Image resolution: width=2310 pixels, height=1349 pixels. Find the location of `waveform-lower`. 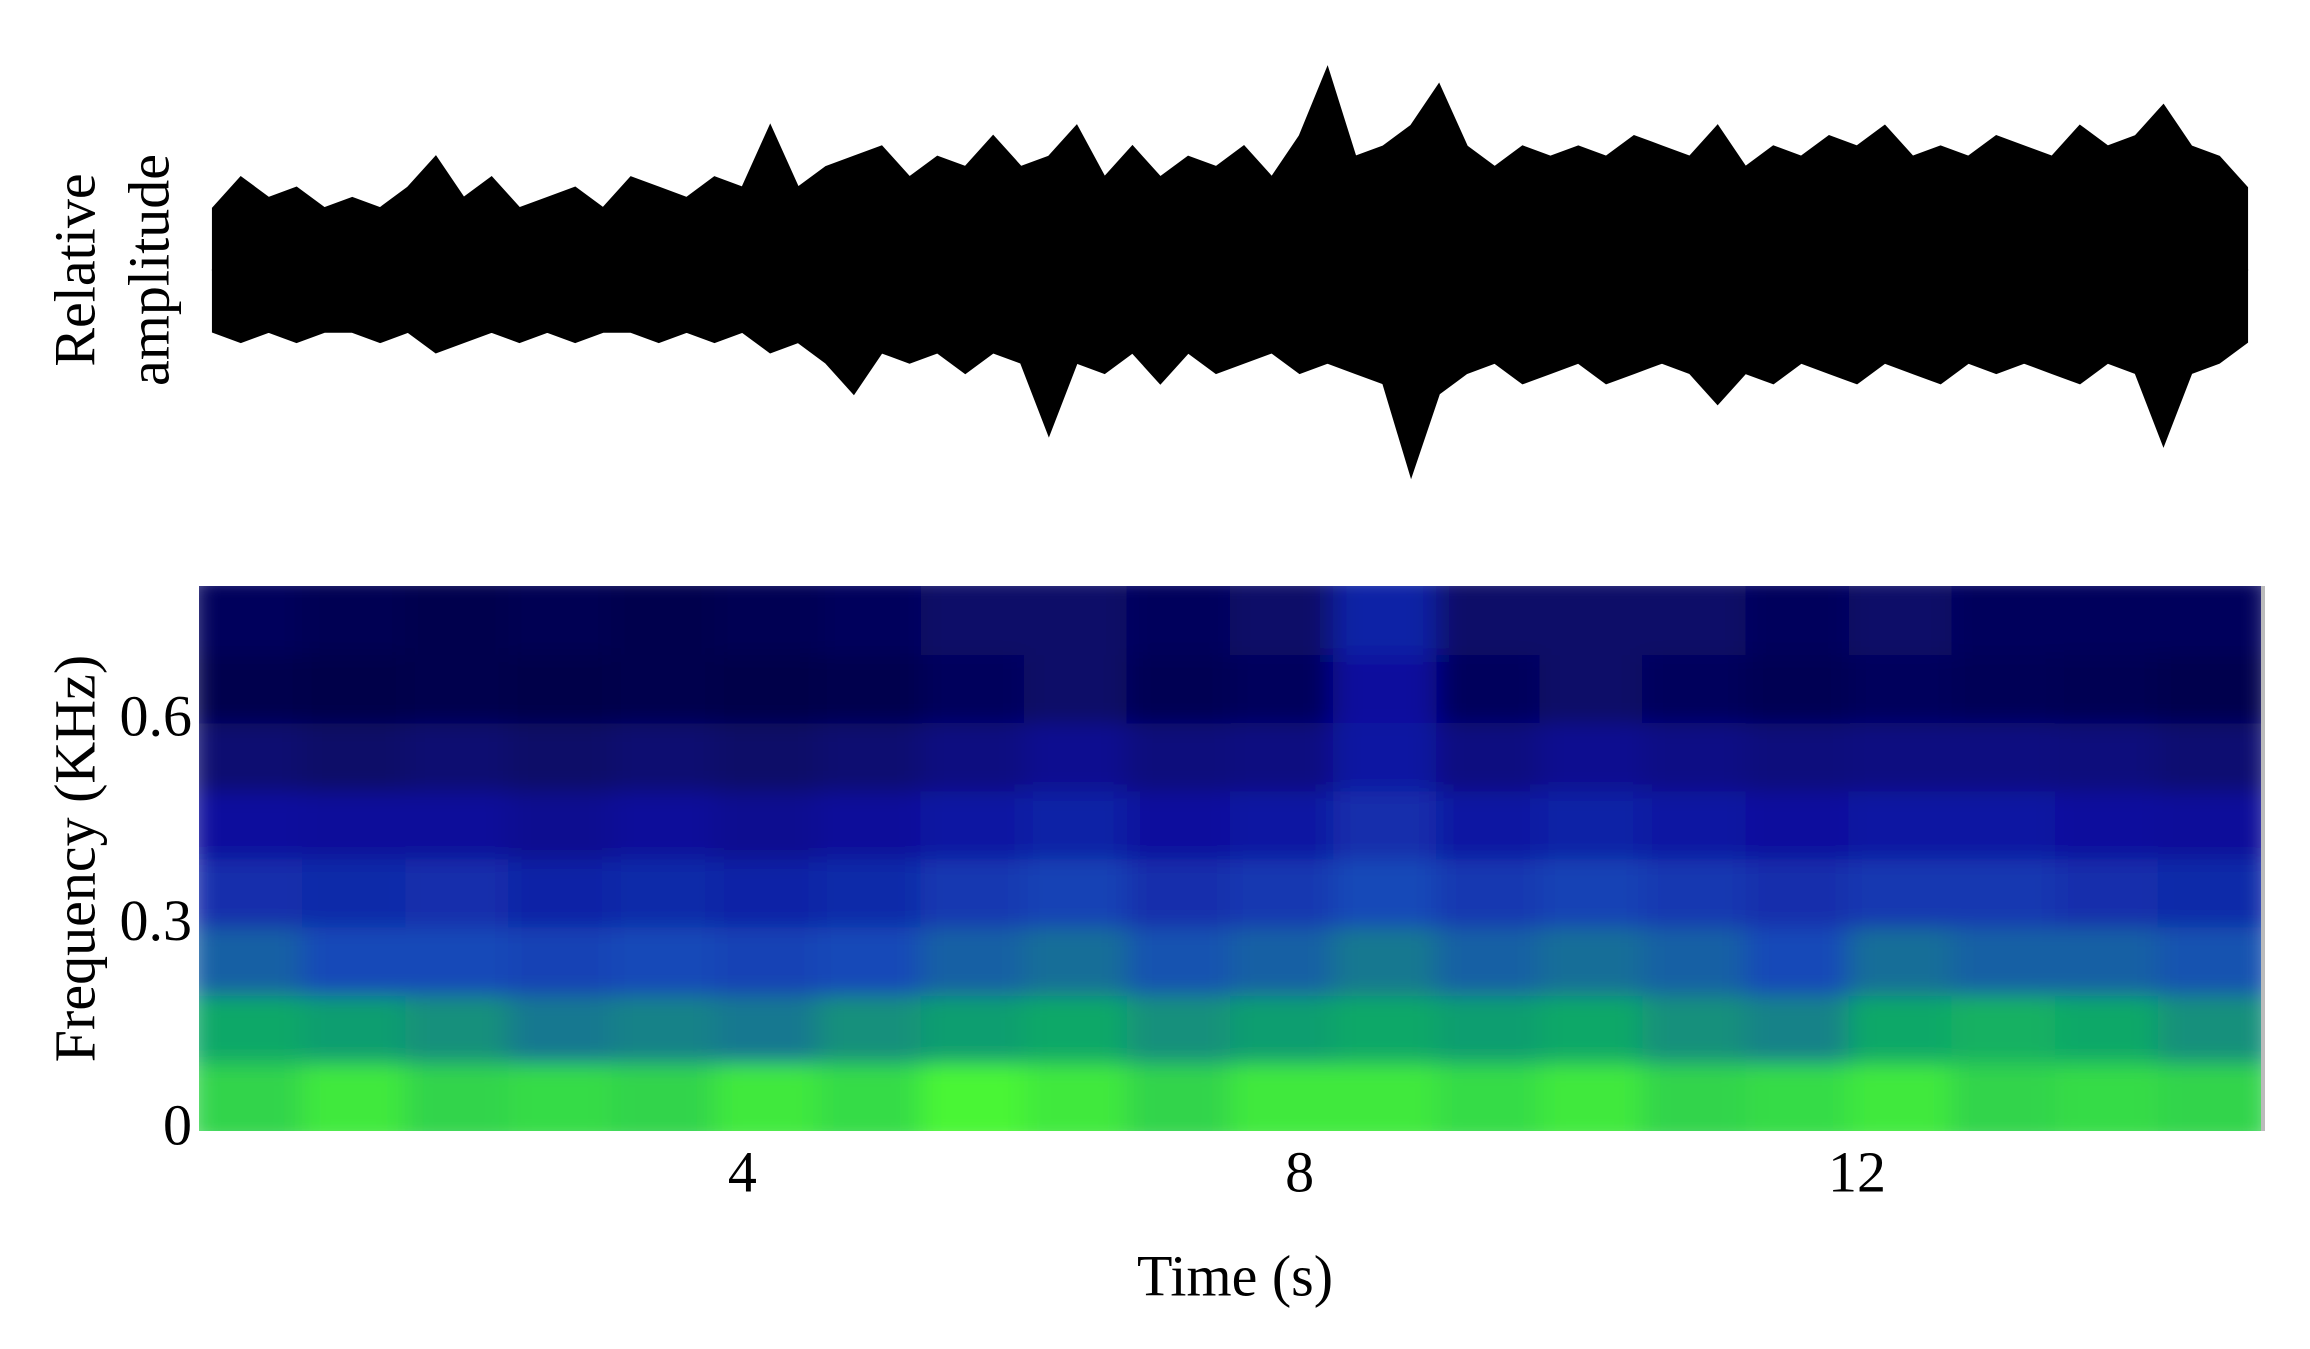

waveform-lower is located at coordinates (1230, 374).